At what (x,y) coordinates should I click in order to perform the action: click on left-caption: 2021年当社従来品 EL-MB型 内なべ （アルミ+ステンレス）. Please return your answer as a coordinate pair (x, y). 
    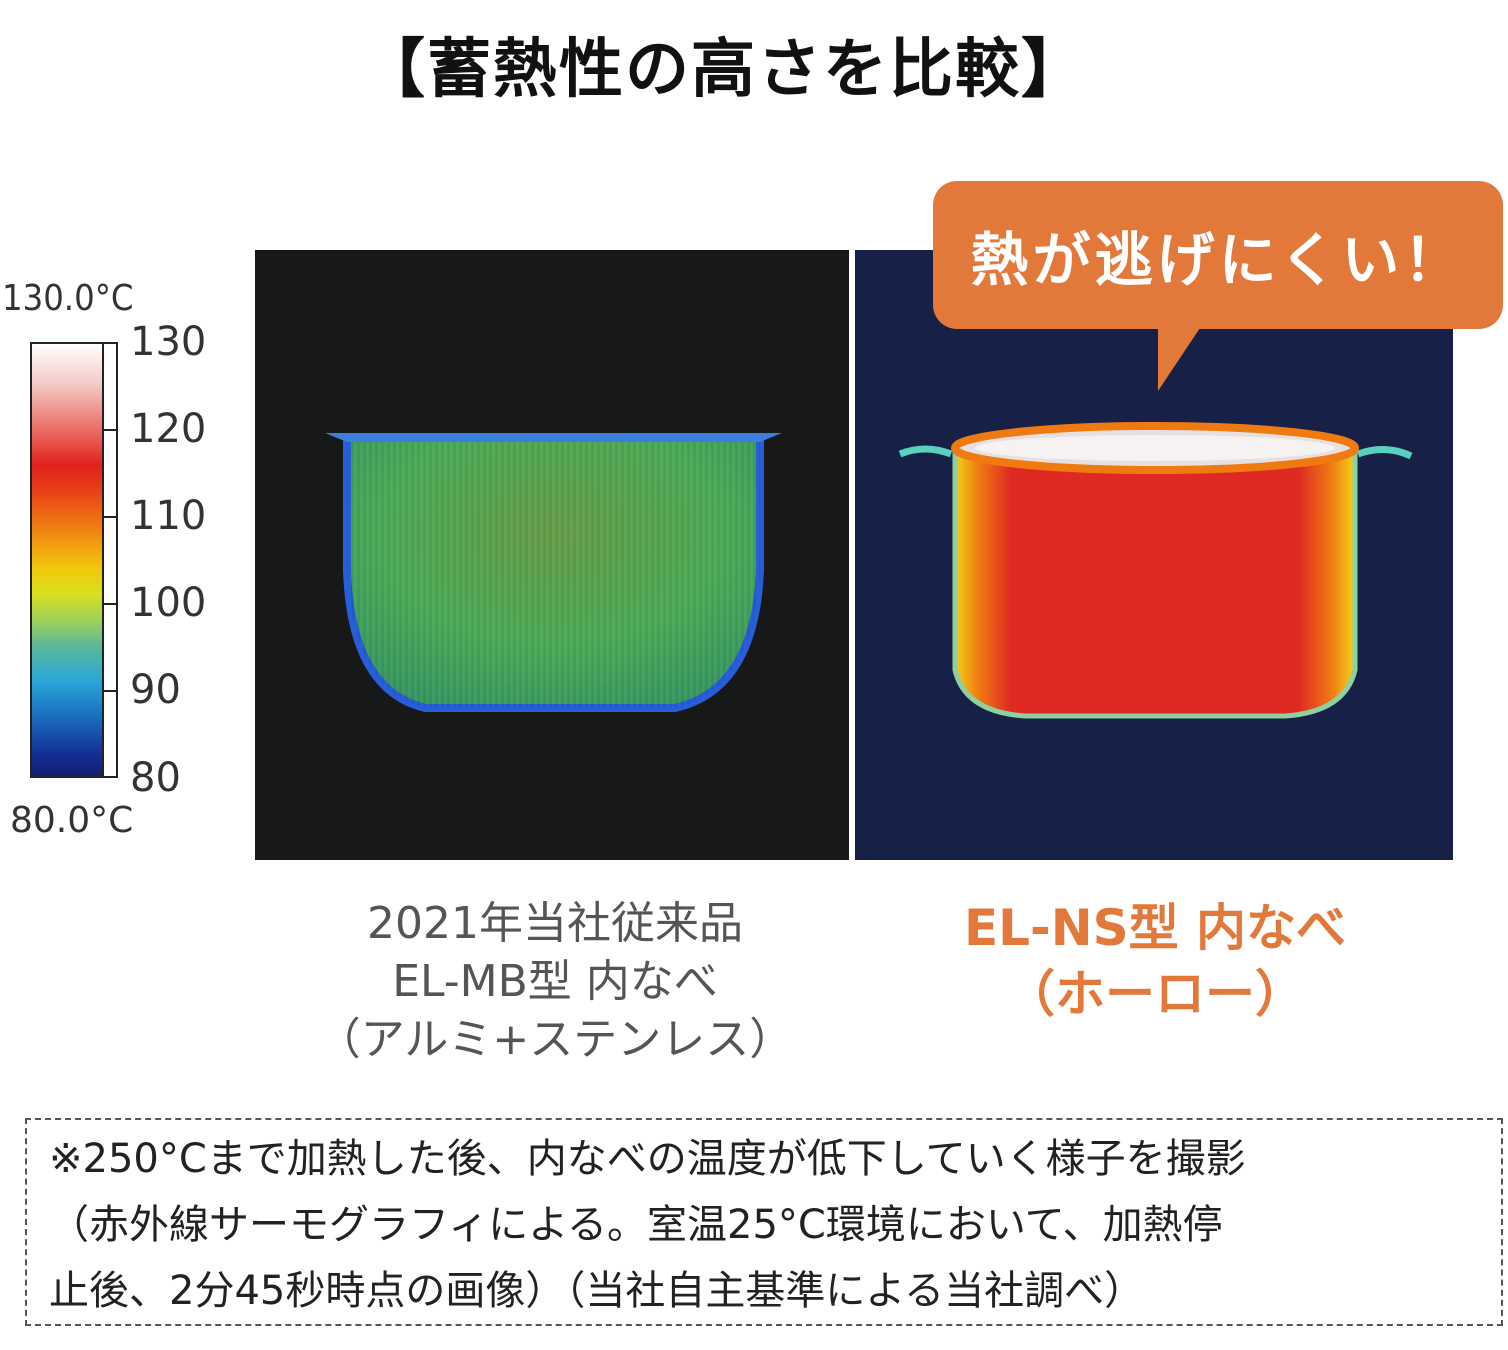
    Looking at the image, I should click on (555, 982).